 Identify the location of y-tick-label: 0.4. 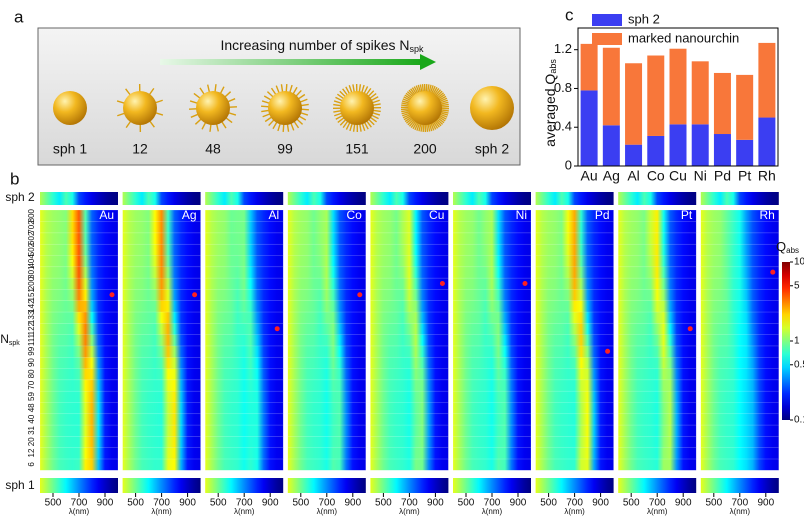
(563, 126).